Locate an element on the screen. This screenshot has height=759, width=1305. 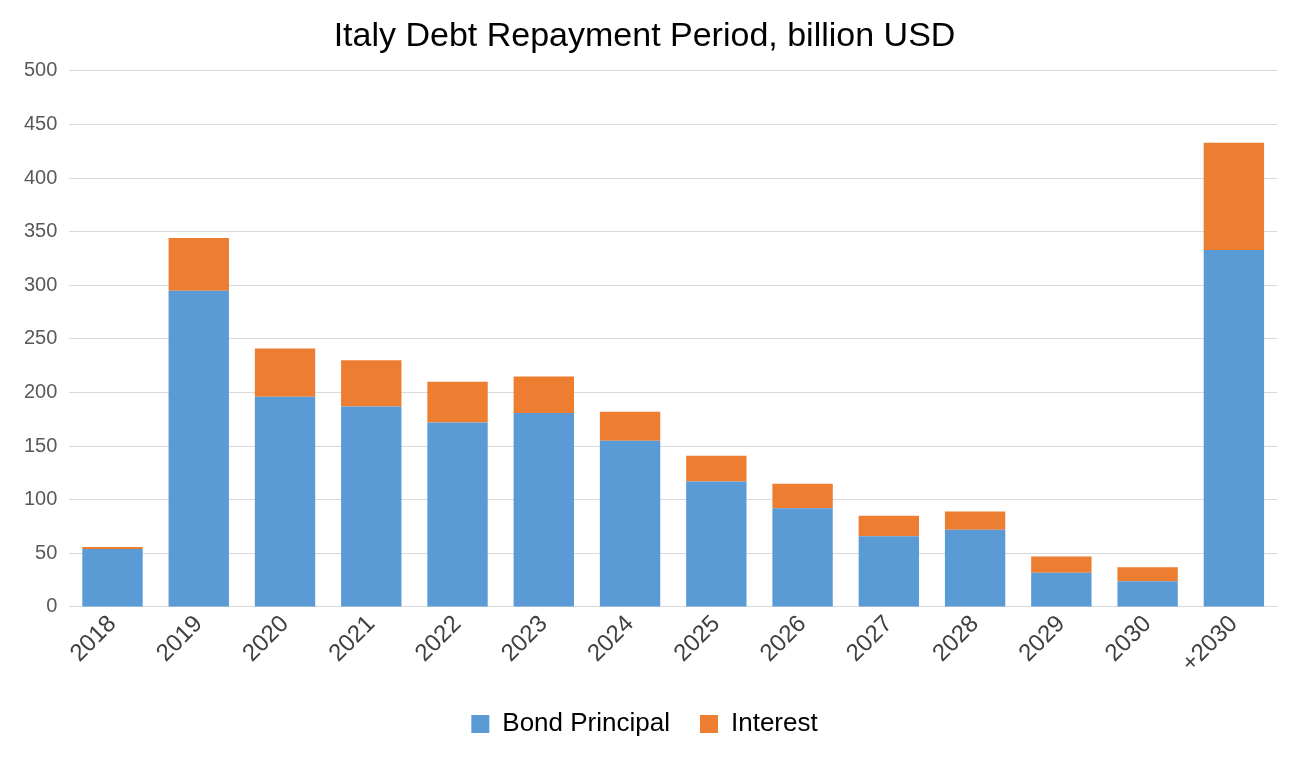
y-tick-label: 50 is located at coordinates (46, 551).